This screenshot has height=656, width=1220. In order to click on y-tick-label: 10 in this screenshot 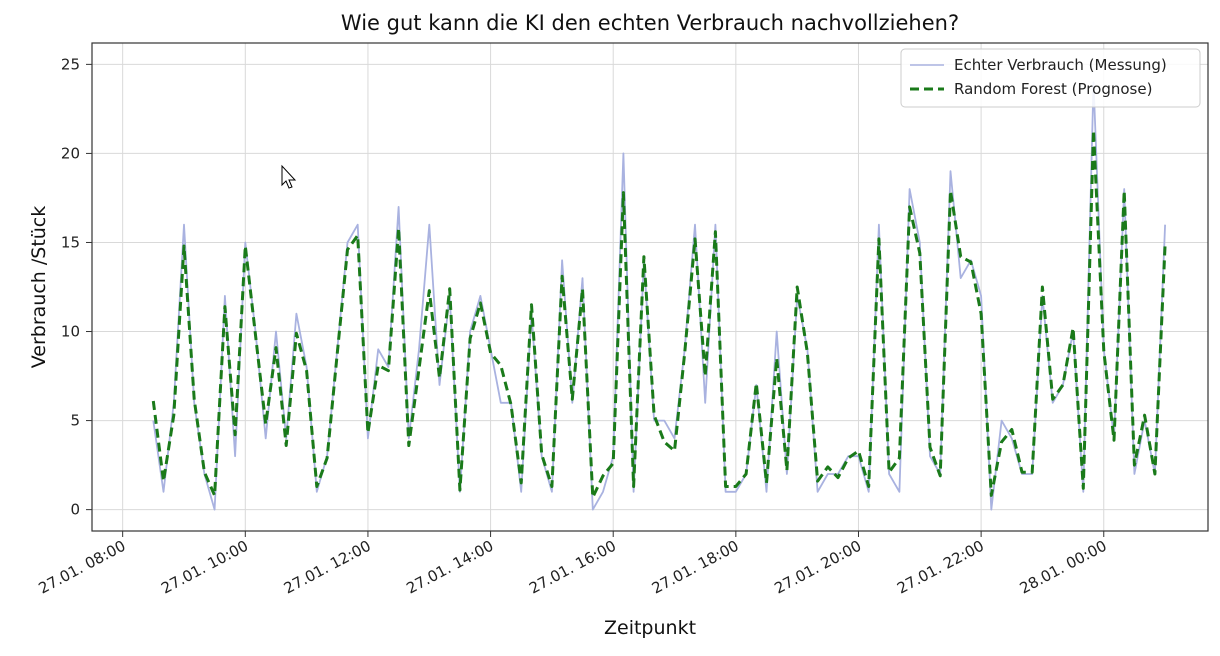, I will do `click(70, 332)`.